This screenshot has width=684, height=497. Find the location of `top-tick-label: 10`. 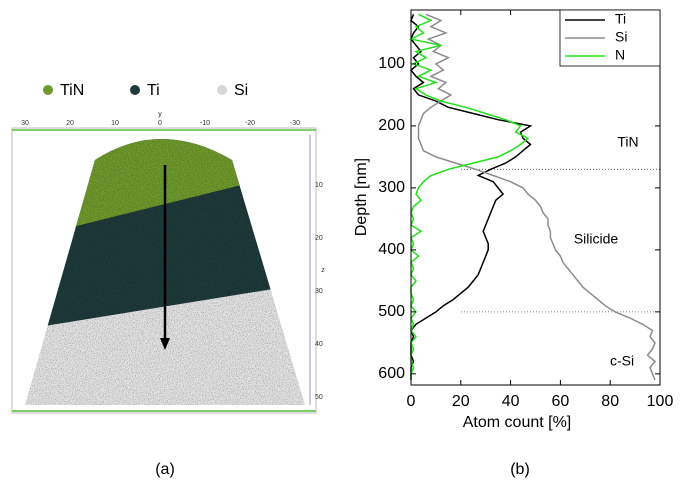

top-tick-label: 10 is located at coordinates (115, 123).